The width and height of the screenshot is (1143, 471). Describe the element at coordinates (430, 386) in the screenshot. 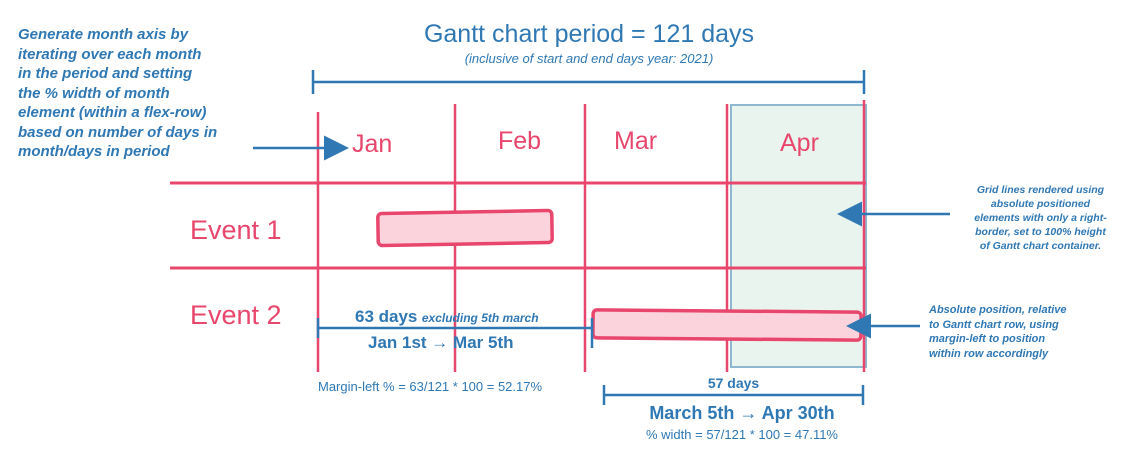

I see `margin-formula: Margin-left % = 63/121 * 100 = 52.17%` at that location.